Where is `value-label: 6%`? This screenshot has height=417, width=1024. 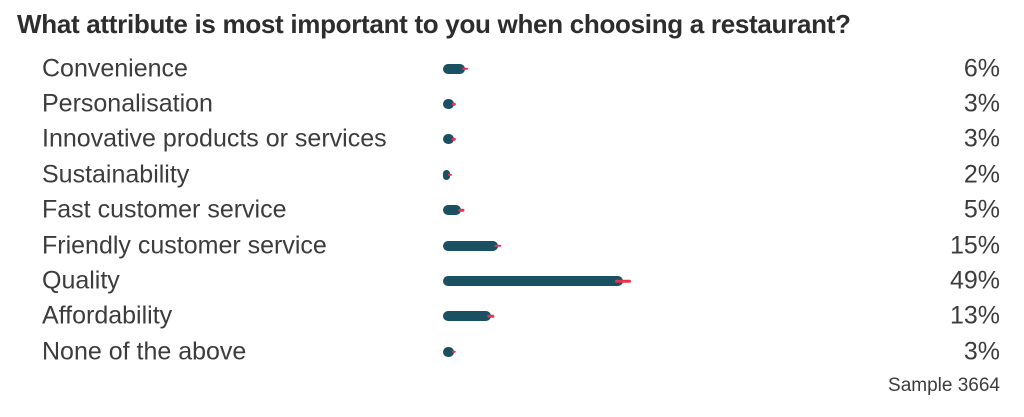 value-label: 6% is located at coordinates (981, 68).